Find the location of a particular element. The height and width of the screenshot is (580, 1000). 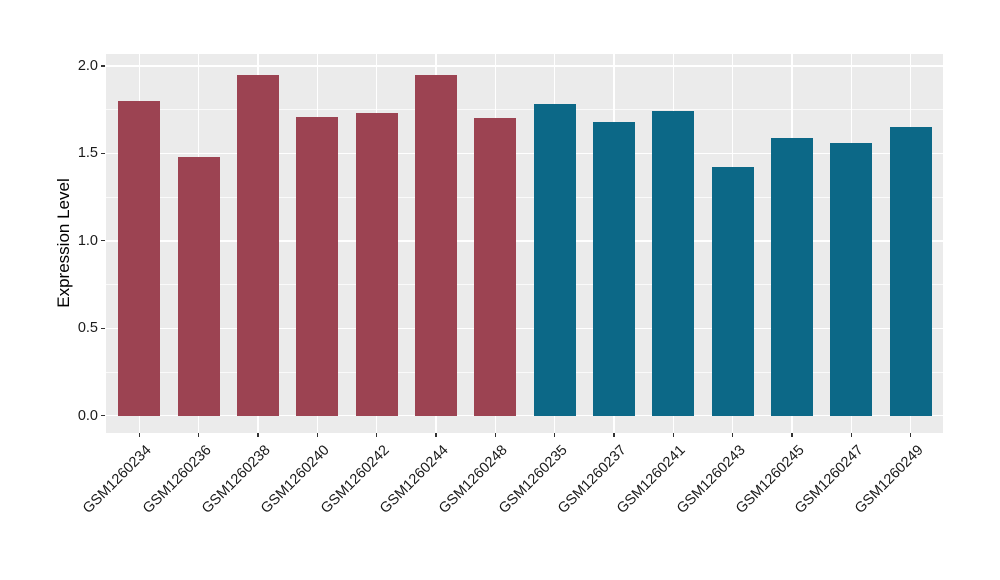

y-tick-label: 1.5 is located at coordinates (87, 153).